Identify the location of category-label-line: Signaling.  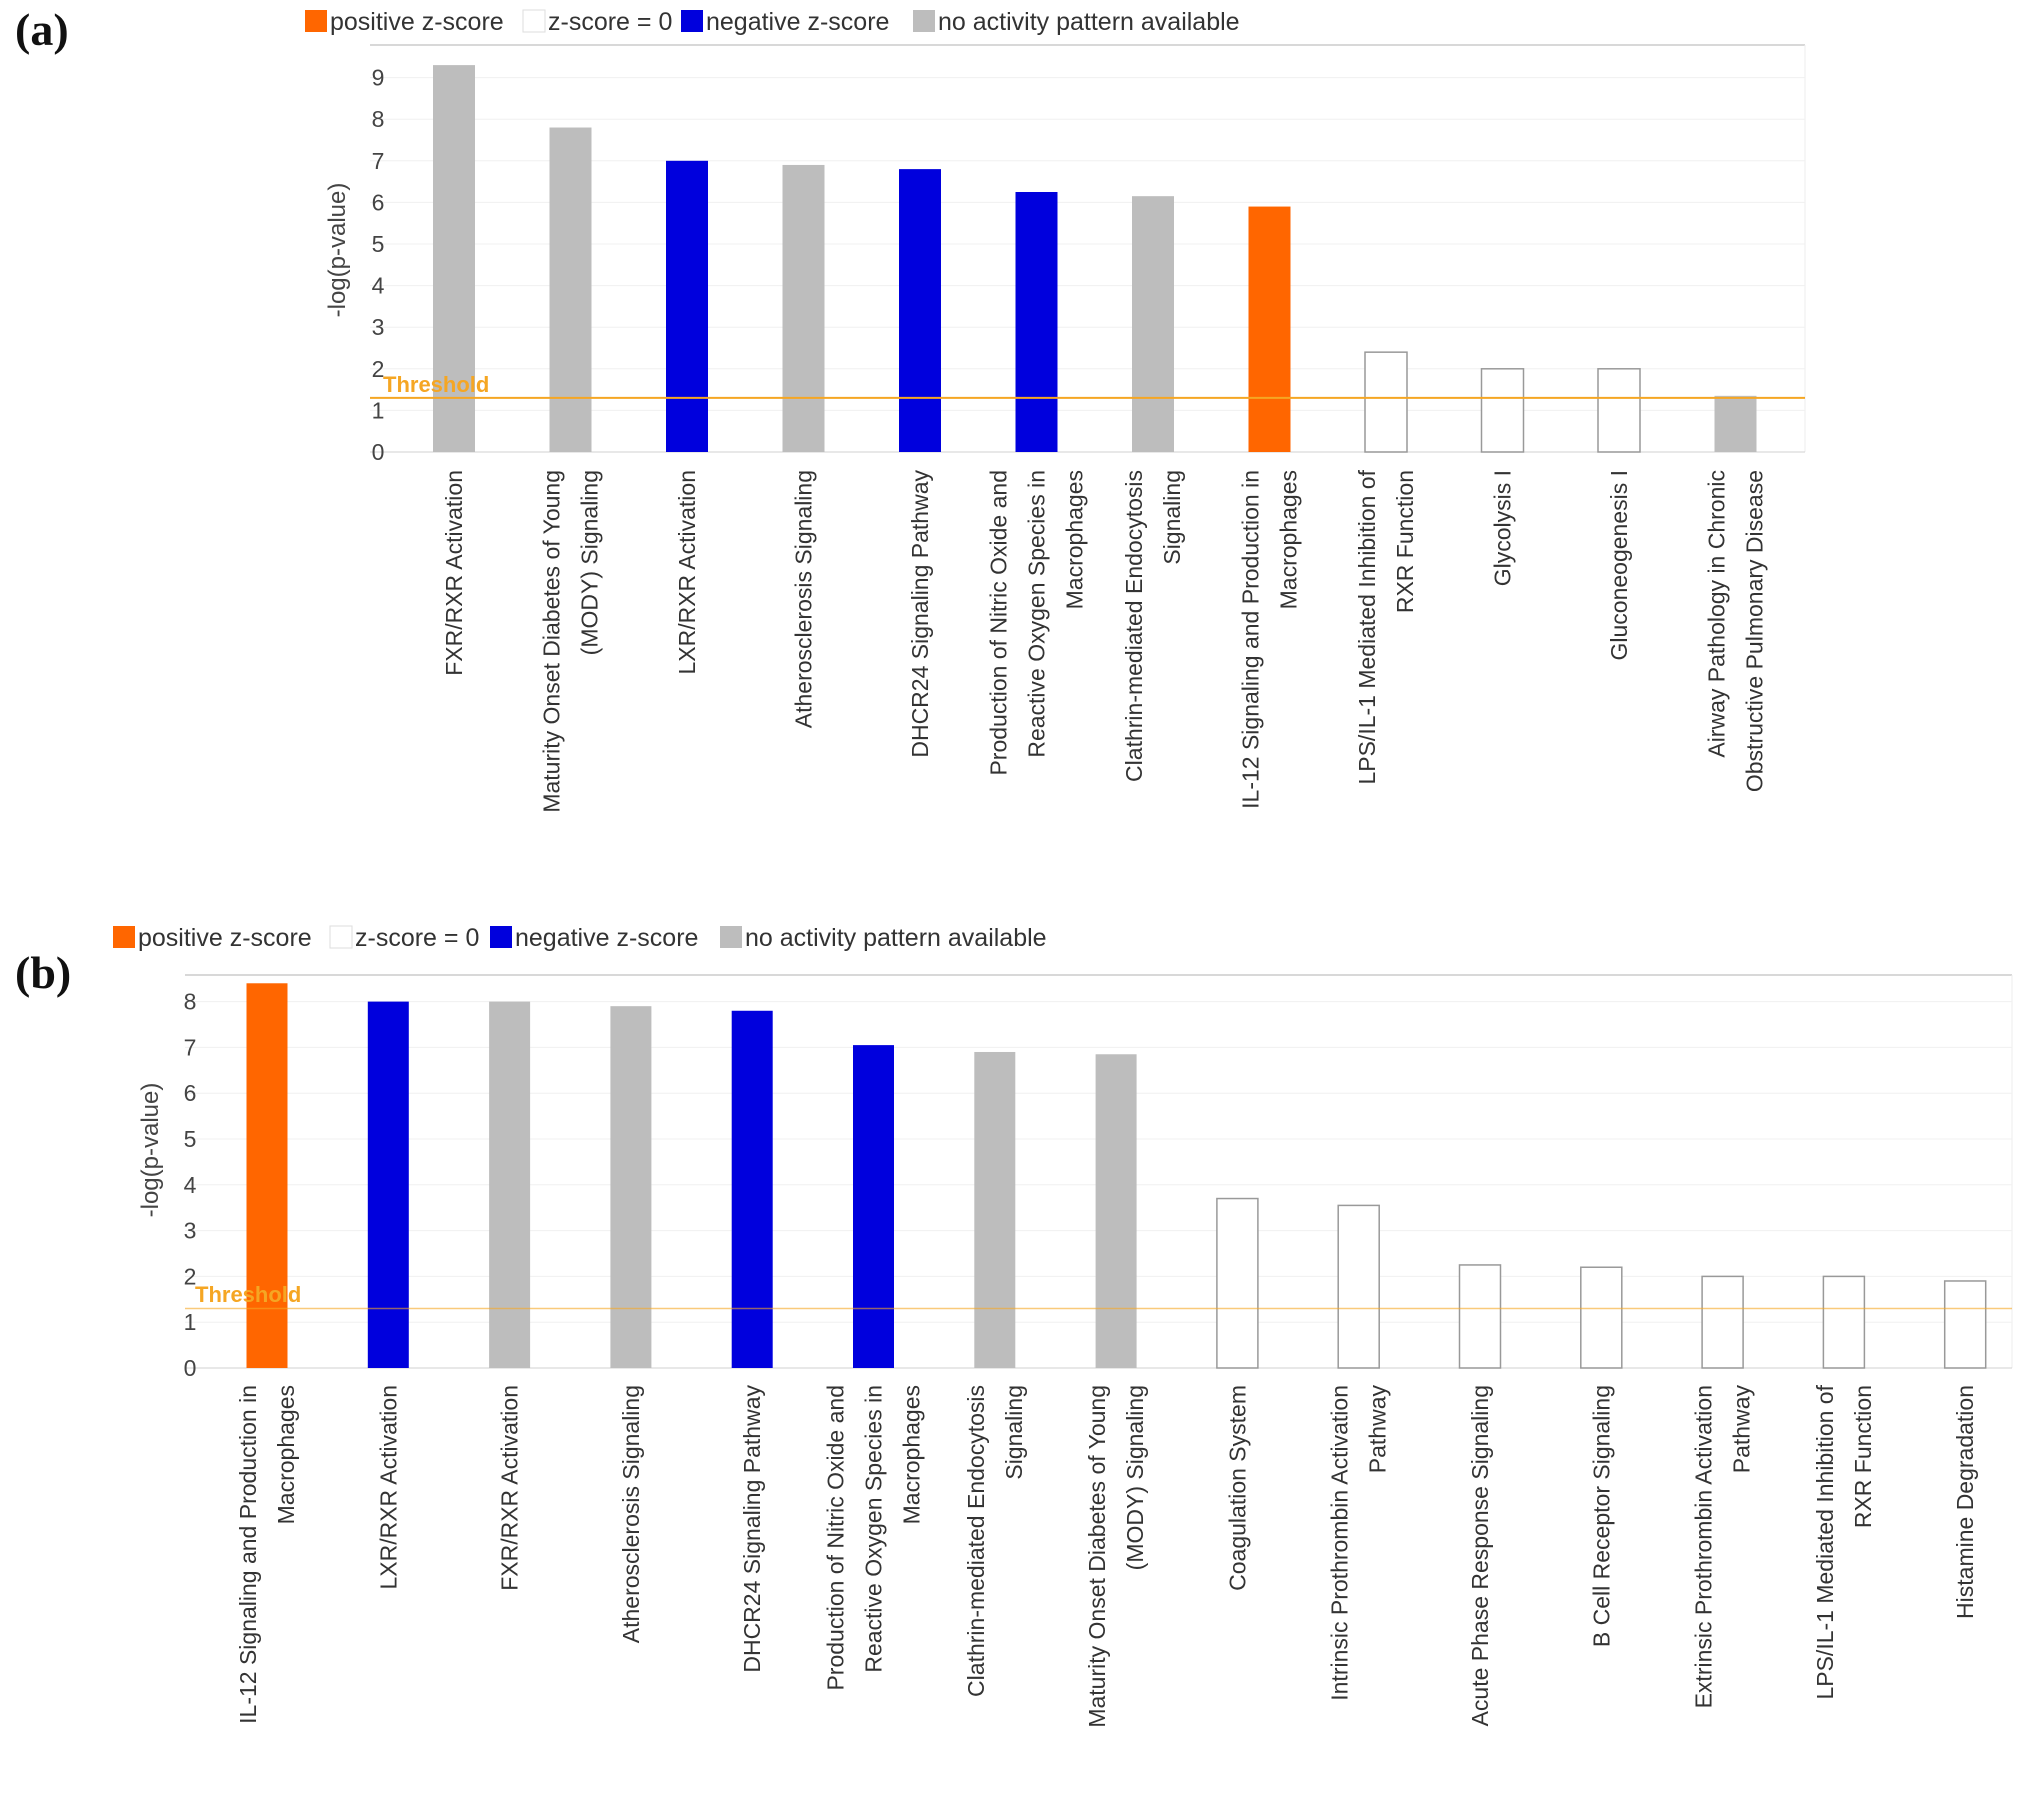
(1014, 1432).